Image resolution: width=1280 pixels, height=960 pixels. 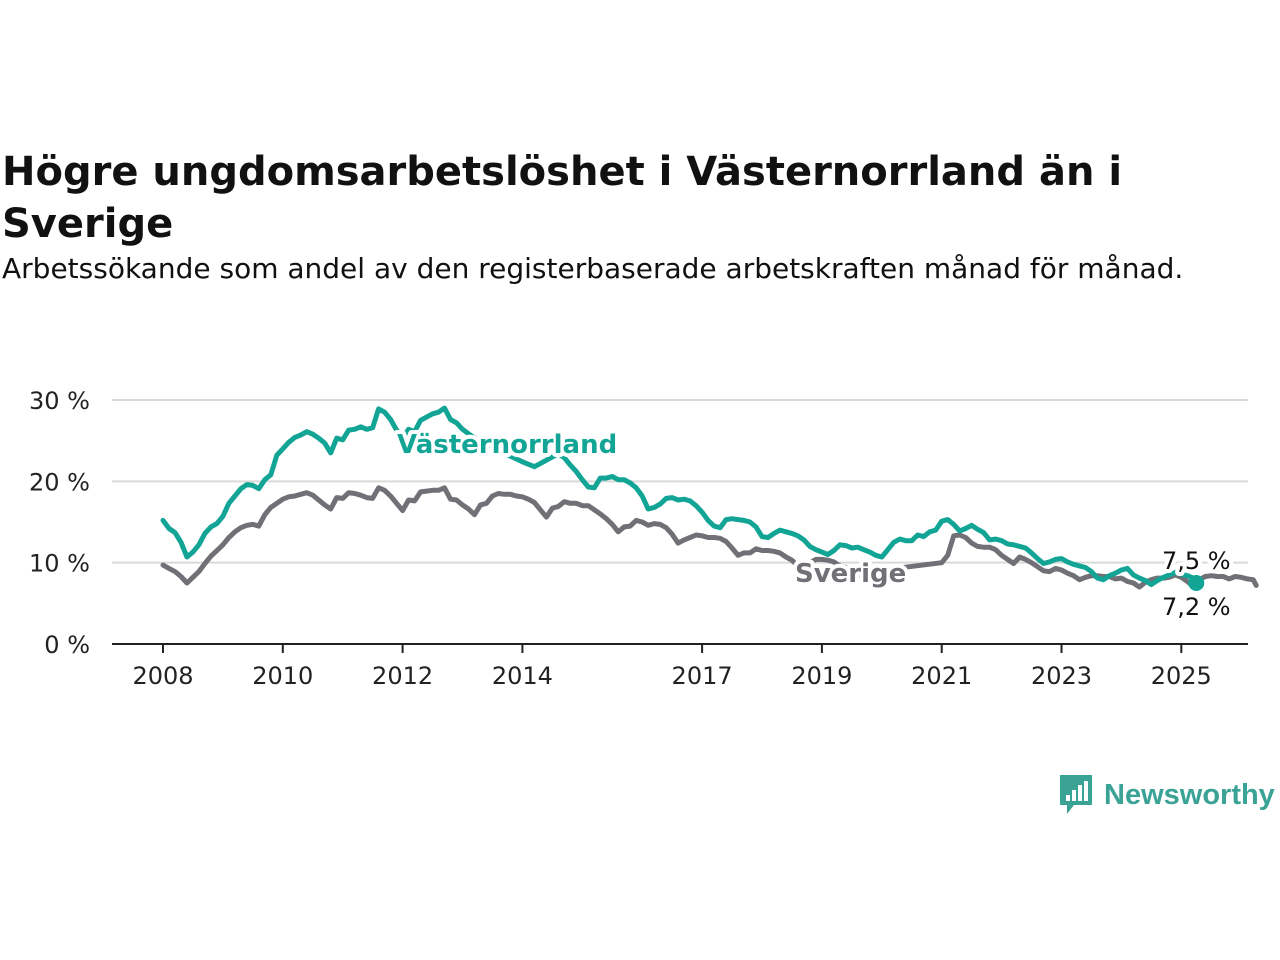 What do you see at coordinates (162, 676) in the screenshot?
I see `x-tick-label: 2008` at bounding box center [162, 676].